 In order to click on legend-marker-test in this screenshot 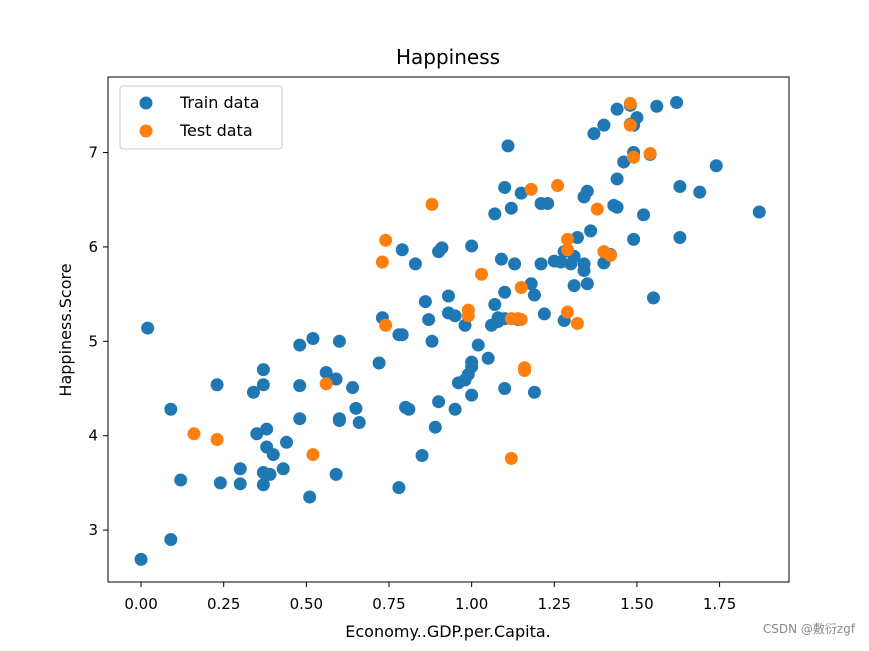, I will do `click(146, 131)`.